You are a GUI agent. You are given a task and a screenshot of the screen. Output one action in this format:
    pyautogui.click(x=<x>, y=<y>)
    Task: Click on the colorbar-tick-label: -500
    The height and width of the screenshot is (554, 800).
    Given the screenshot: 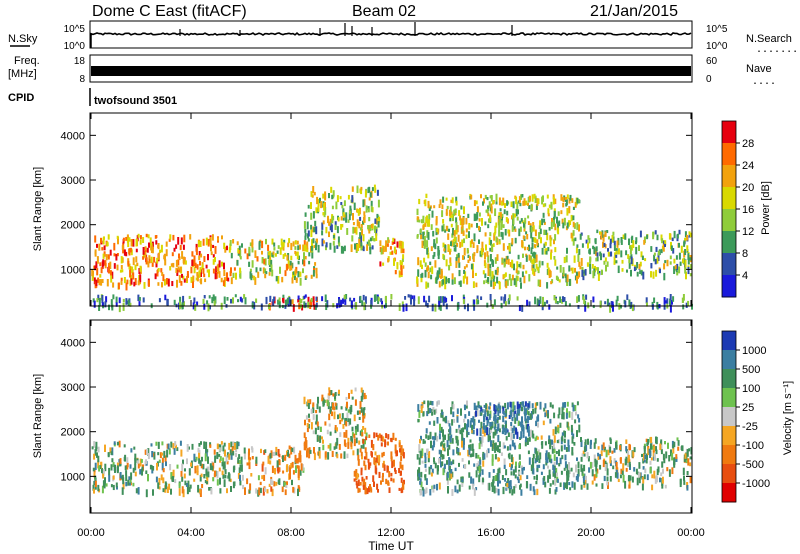 What is the action you would take?
    pyautogui.click(x=753, y=465)
    